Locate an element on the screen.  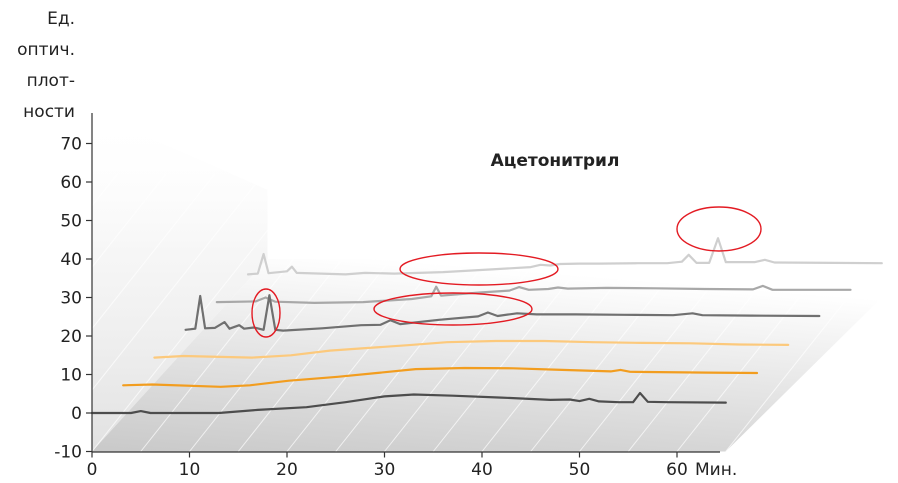
y-tick-label: 30 is located at coordinates (71, 299).